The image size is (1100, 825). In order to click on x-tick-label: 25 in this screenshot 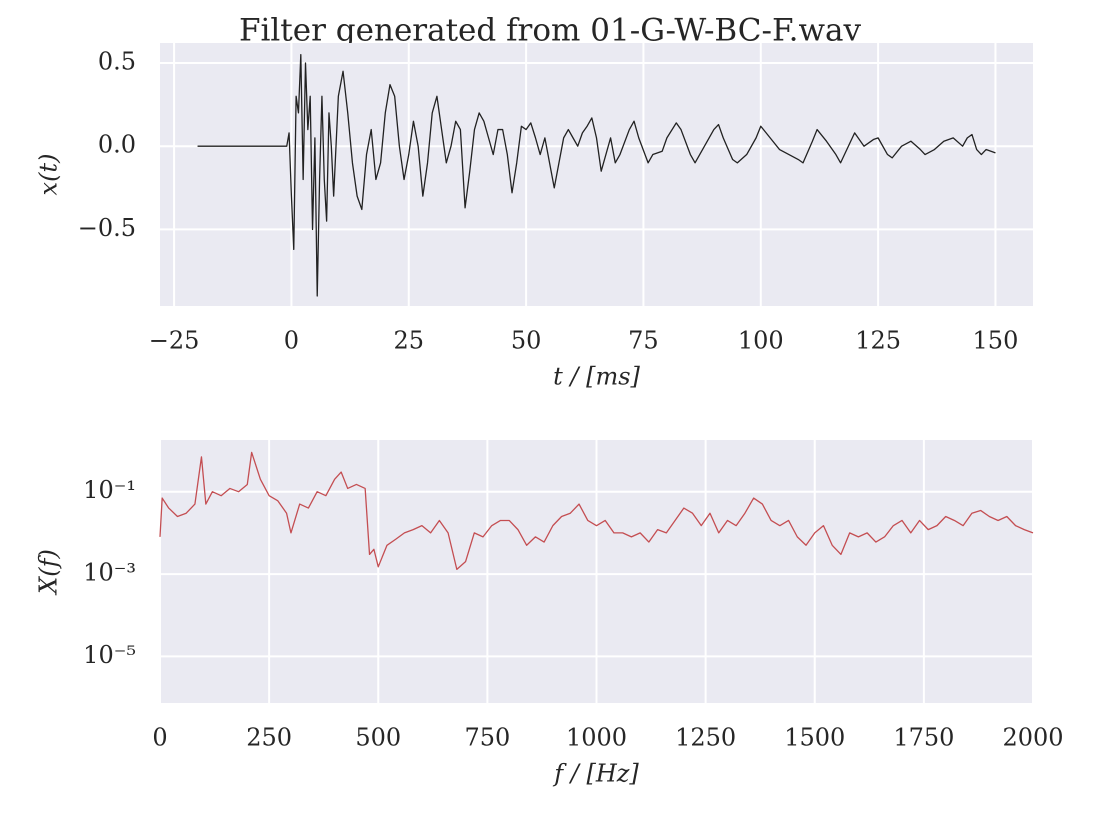, I will do `click(408, 341)`.